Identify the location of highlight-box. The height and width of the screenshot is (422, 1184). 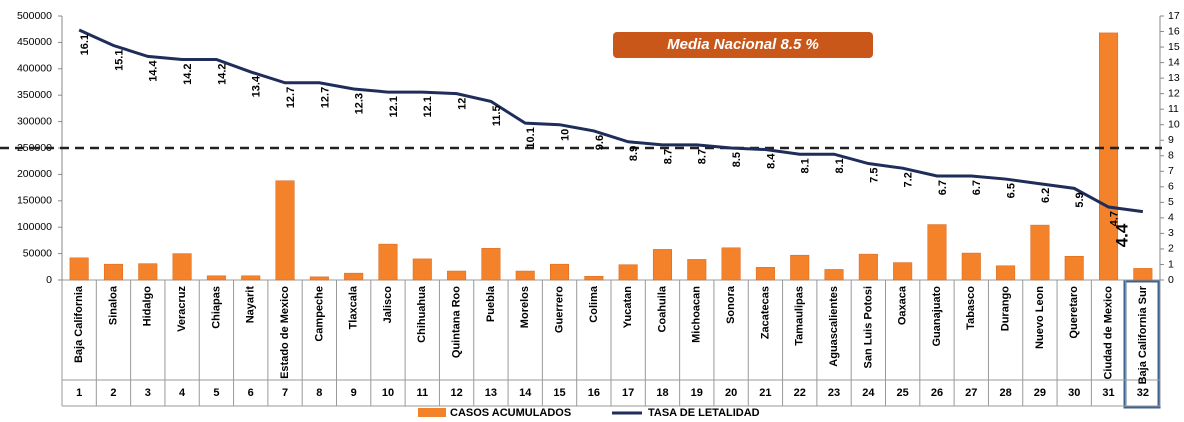
(1142, 344).